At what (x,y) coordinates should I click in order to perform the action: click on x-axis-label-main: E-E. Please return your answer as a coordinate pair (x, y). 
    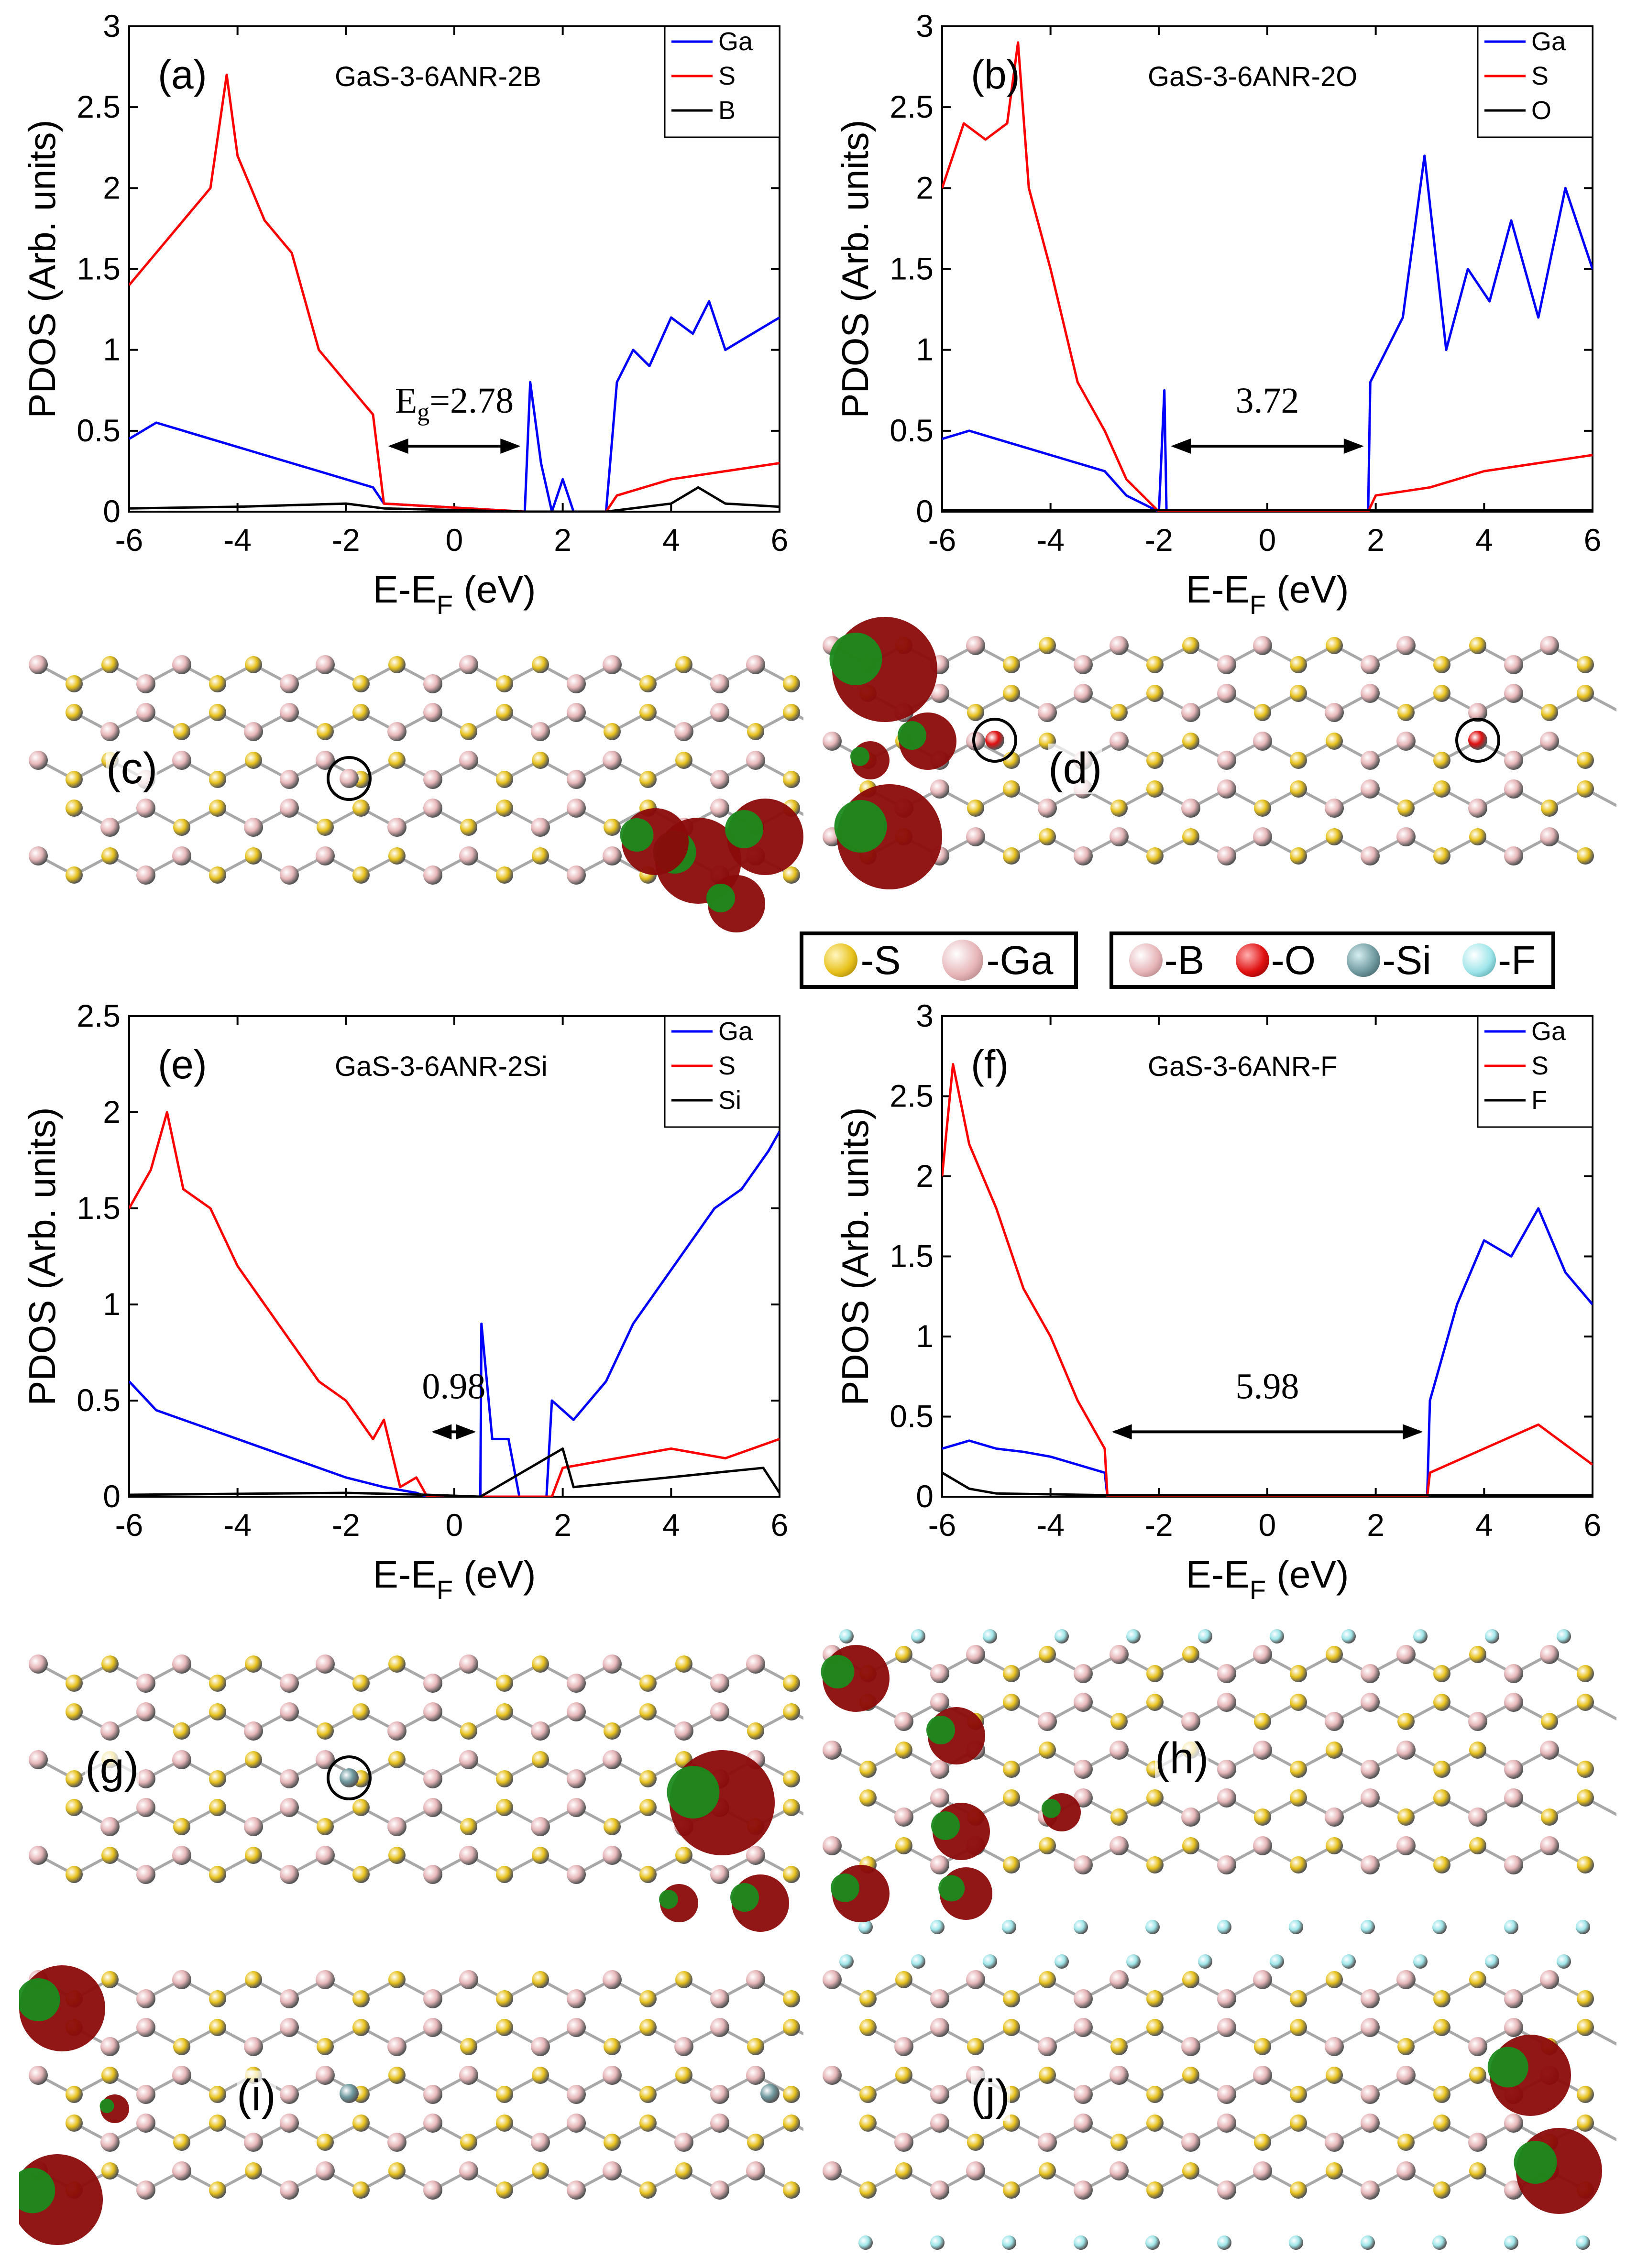
    Looking at the image, I should click on (405, 1574).